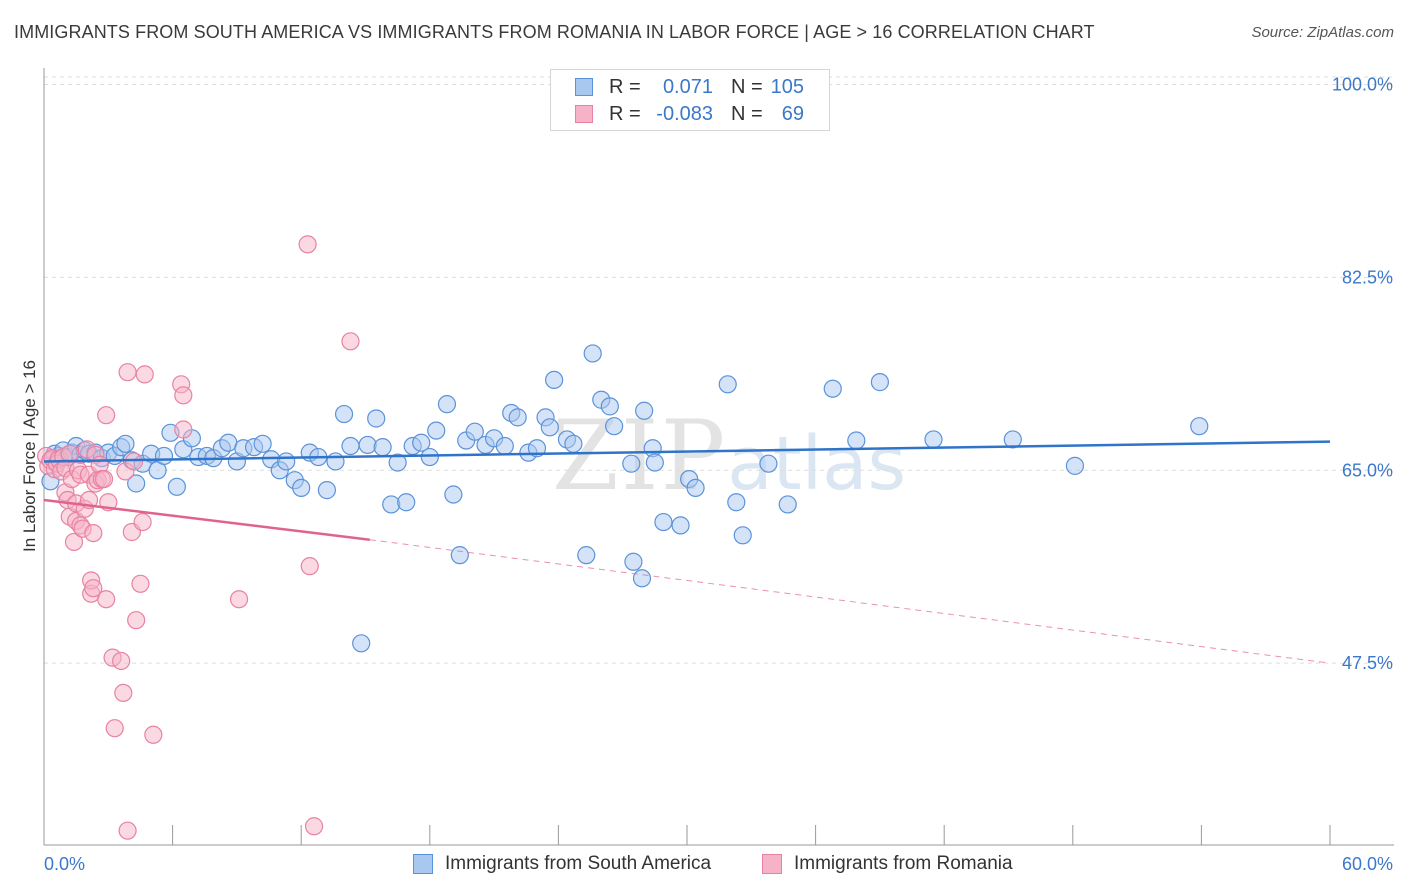 This screenshot has height=892, width=1406. I want to click on x-tick-label: 60.0%, so click(1367, 864).